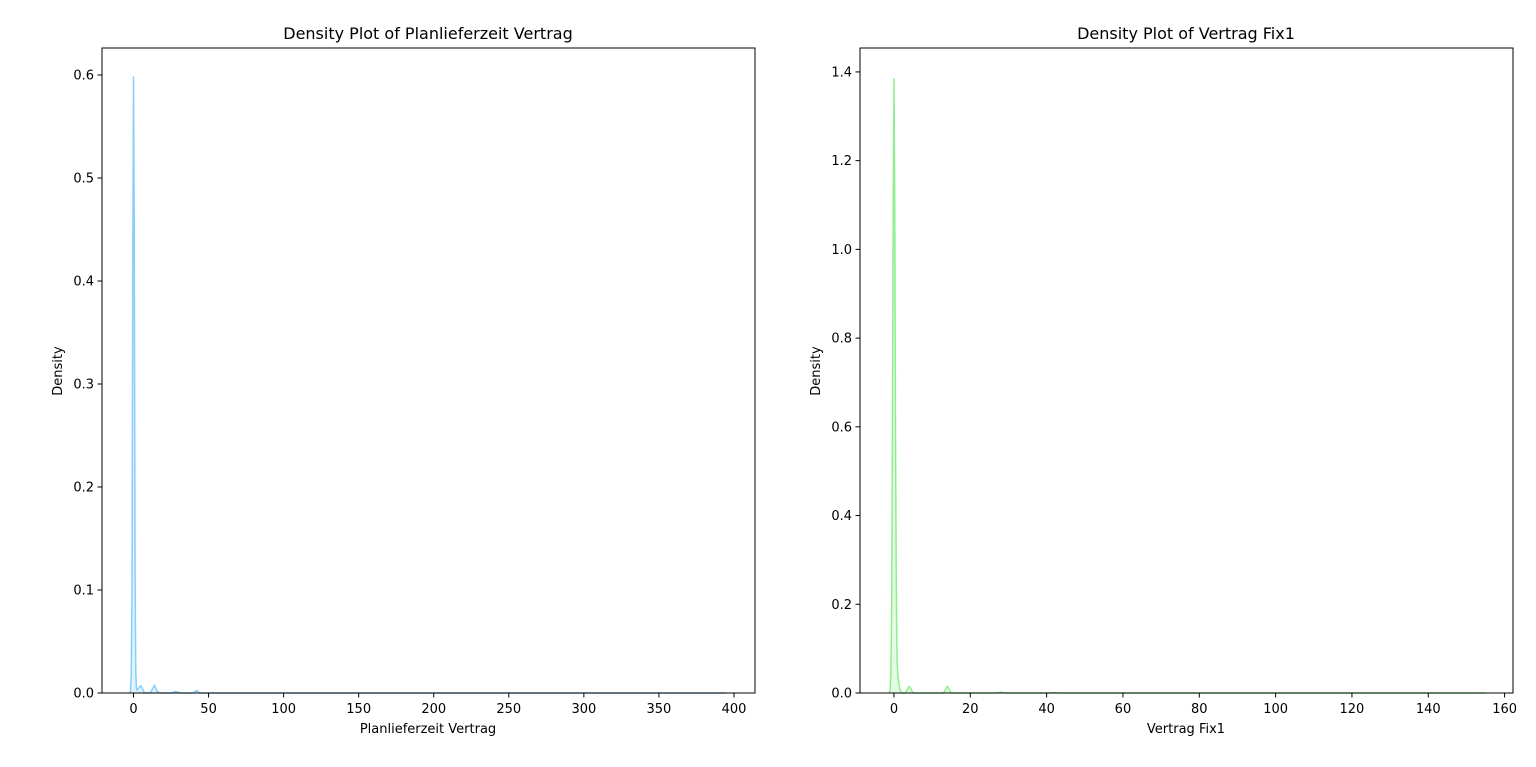 This screenshot has width=1536, height=767. Describe the element at coordinates (841, 250) in the screenshot. I see `y-tick-label-right: 1.0` at that location.